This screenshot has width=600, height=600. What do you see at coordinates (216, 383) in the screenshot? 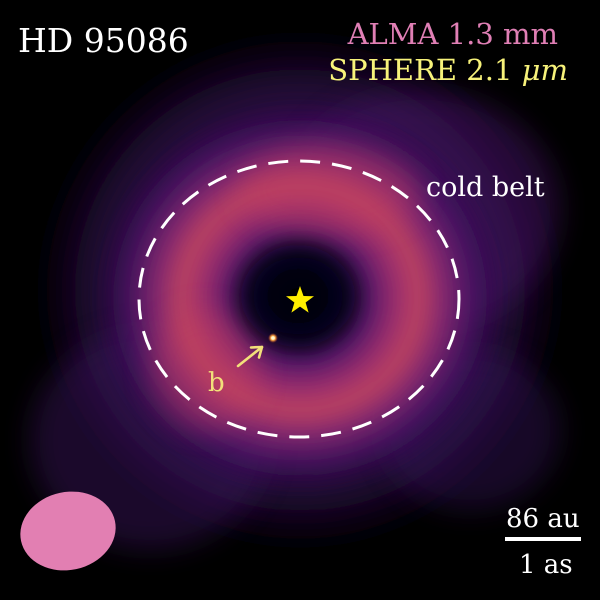
I see `planet-label: b` at bounding box center [216, 383].